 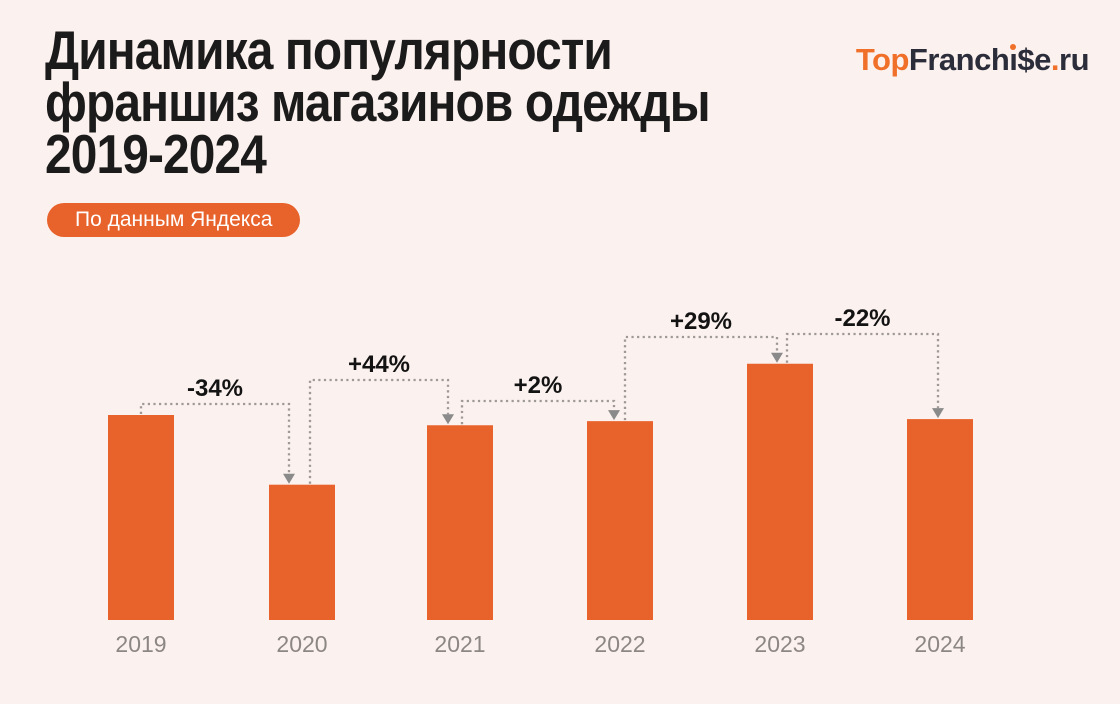 I want to click on arrowhead-icon-2021, so click(x=448, y=419).